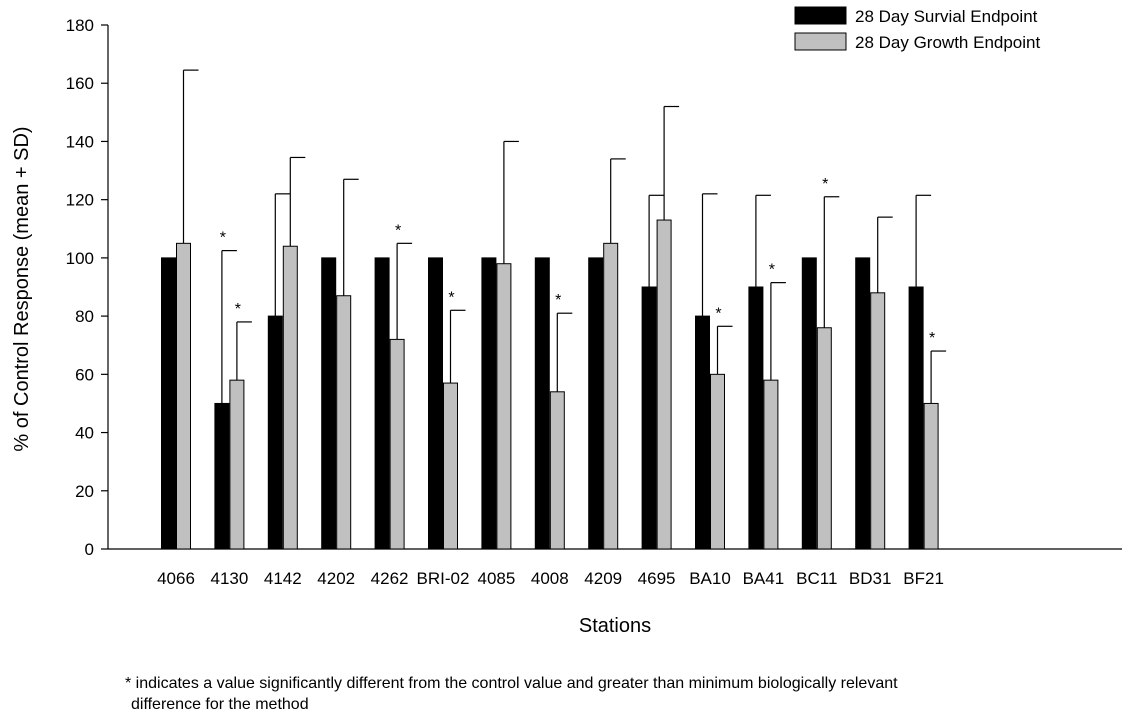  Describe the element at coordinates (84, 316) in the screenshot. I see `y-tick-label: 80` at that location.